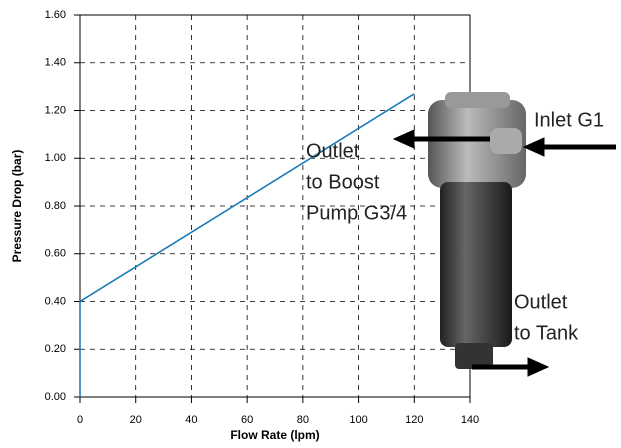 Image resolution: width=621 pixels, height=448 pixels. I want to click on y-tick-label: 1.00, so click(55, 158).